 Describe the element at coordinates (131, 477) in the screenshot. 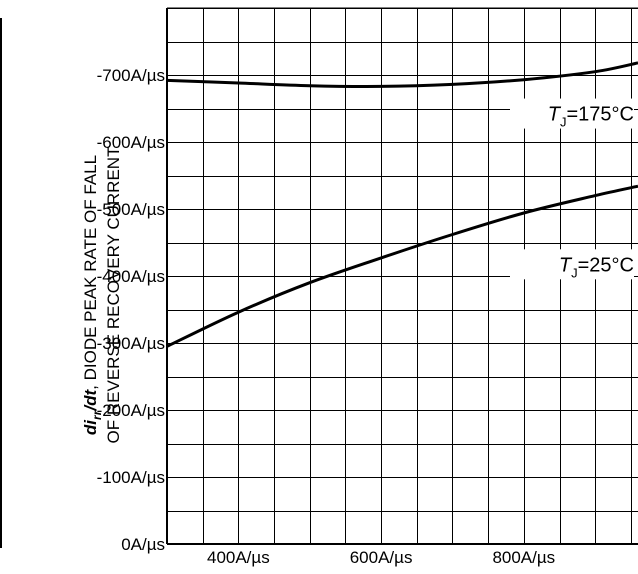

I see `y-tick-label: -100A/µs` at that location.